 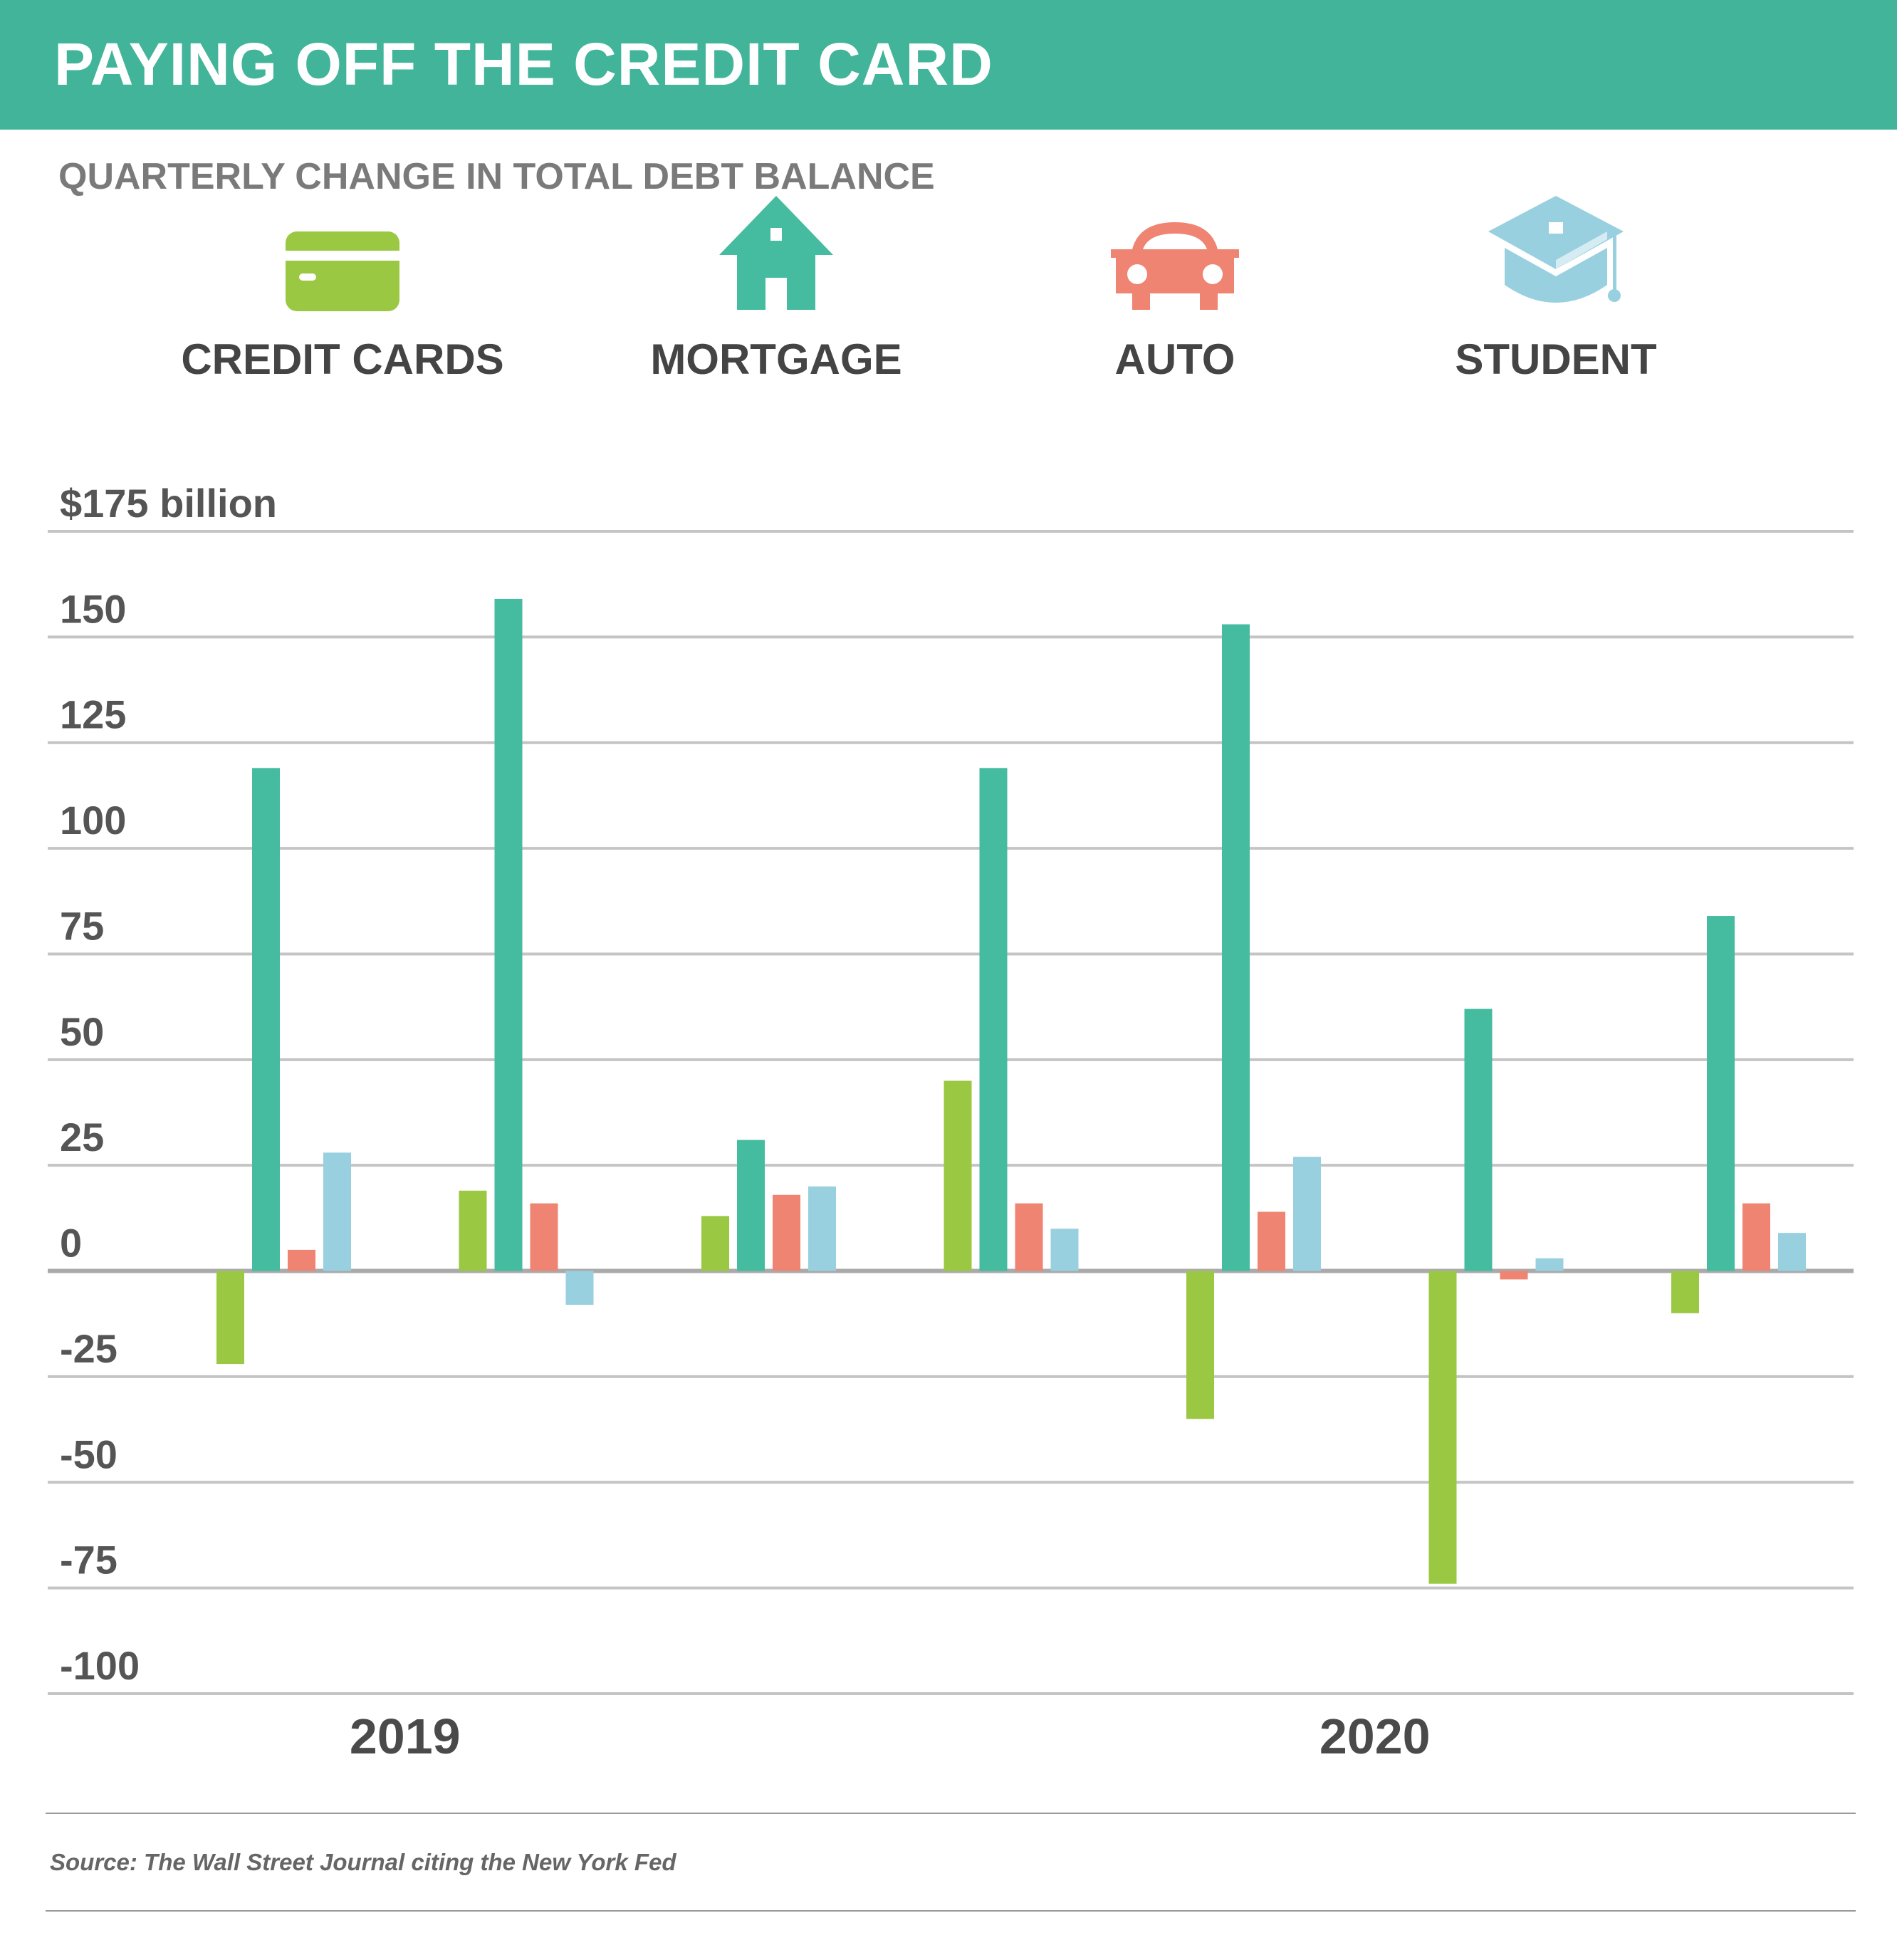 I want to click on legend-mortgage: MORTGAGE, so click(x=777, y=290).